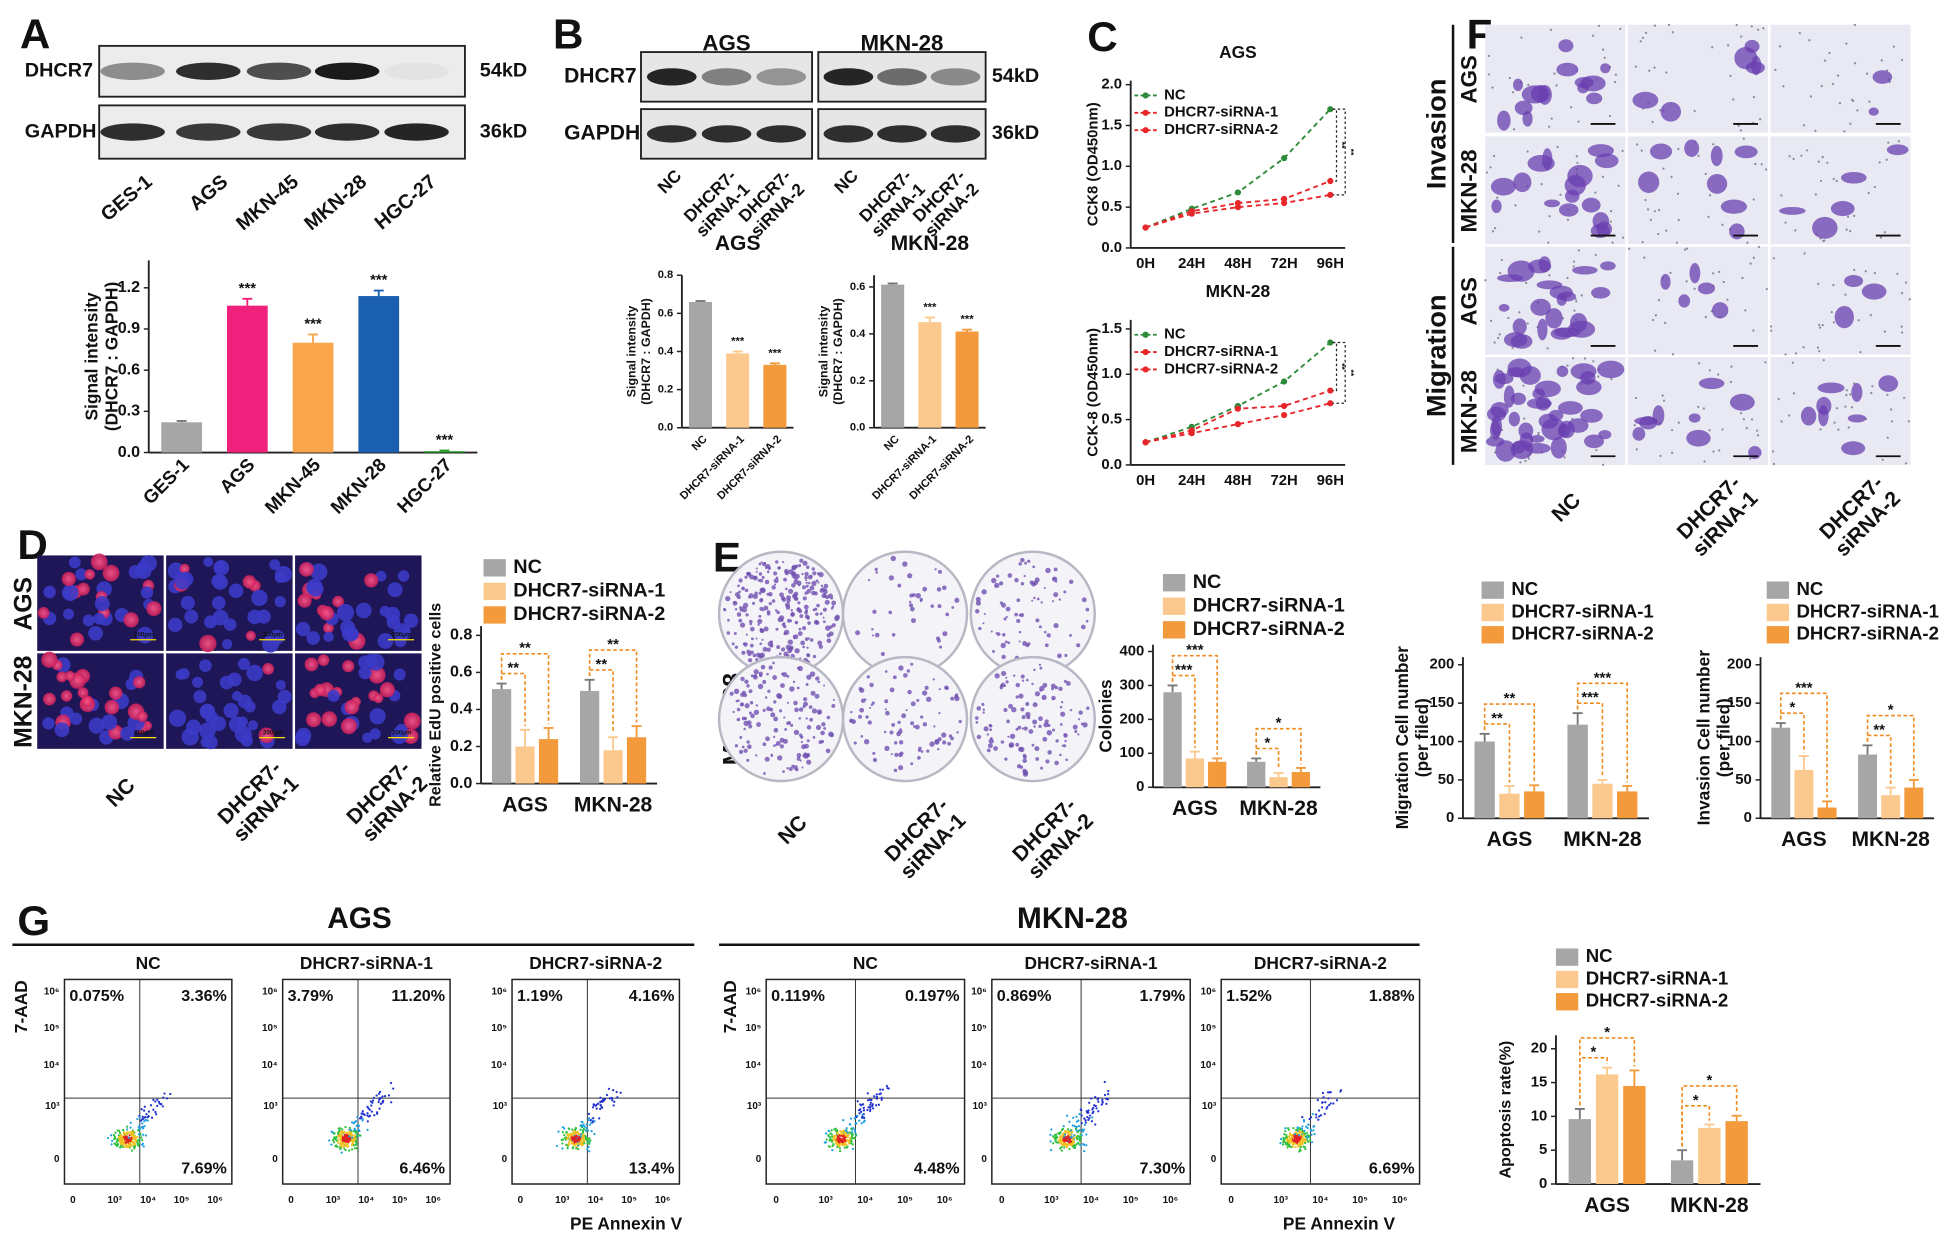  Describe the element at coordinates (127, 198) in the screenshot. I see `lane-label: GES-1` at that location.